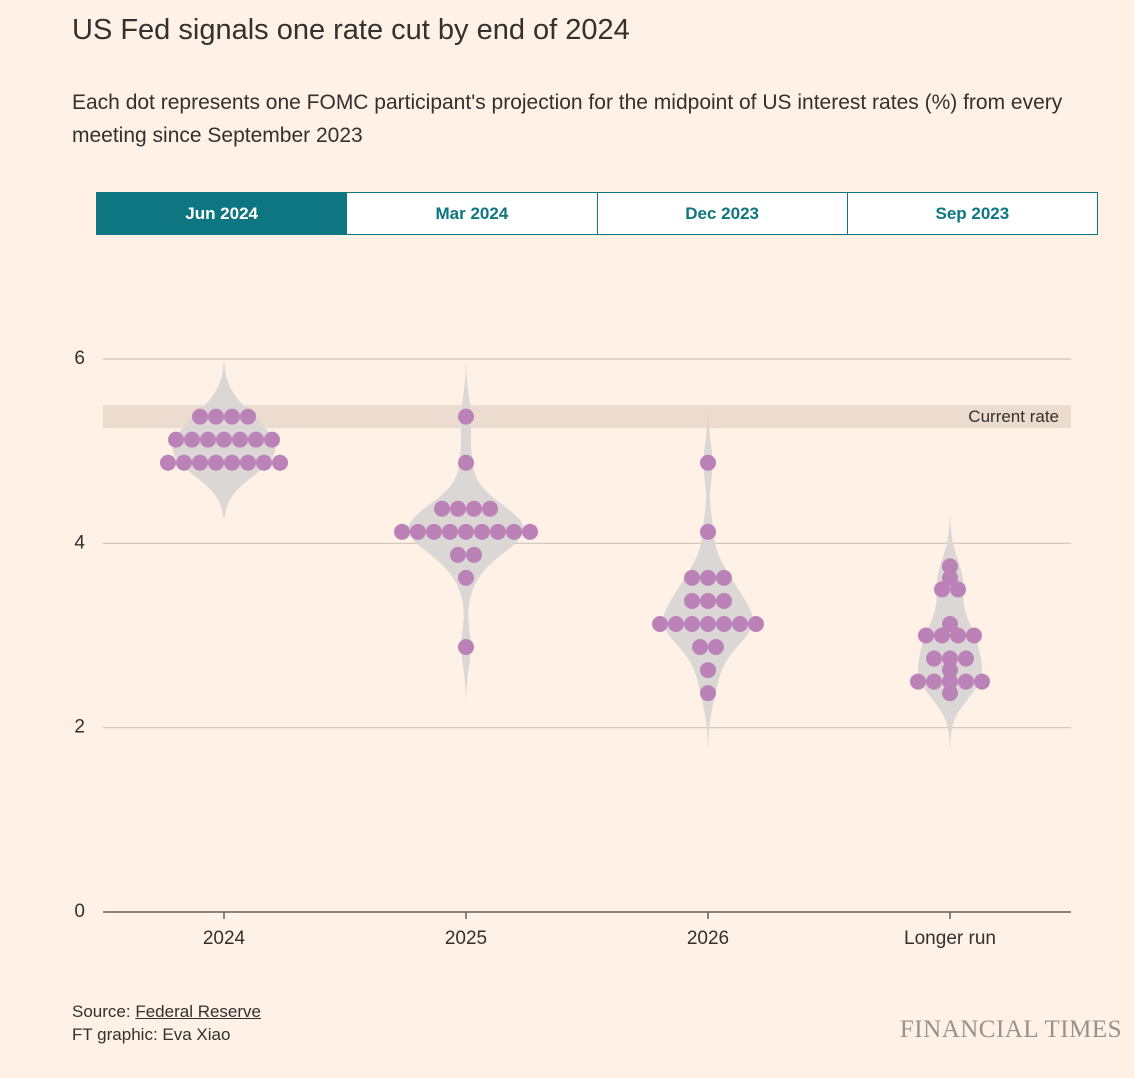 Image resolution: width=1134 pixels, height=1078 pixels. I want to click on current-rate-band, so click(587, 417).